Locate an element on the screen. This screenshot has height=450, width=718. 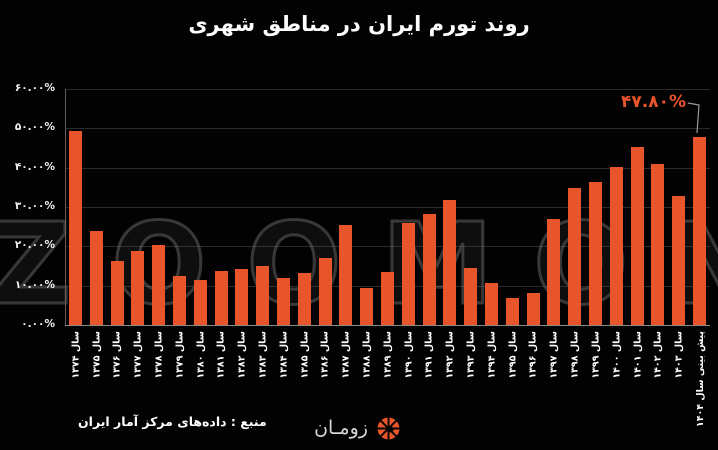
sun-swirl-icon is located at coordinates (388, 428).